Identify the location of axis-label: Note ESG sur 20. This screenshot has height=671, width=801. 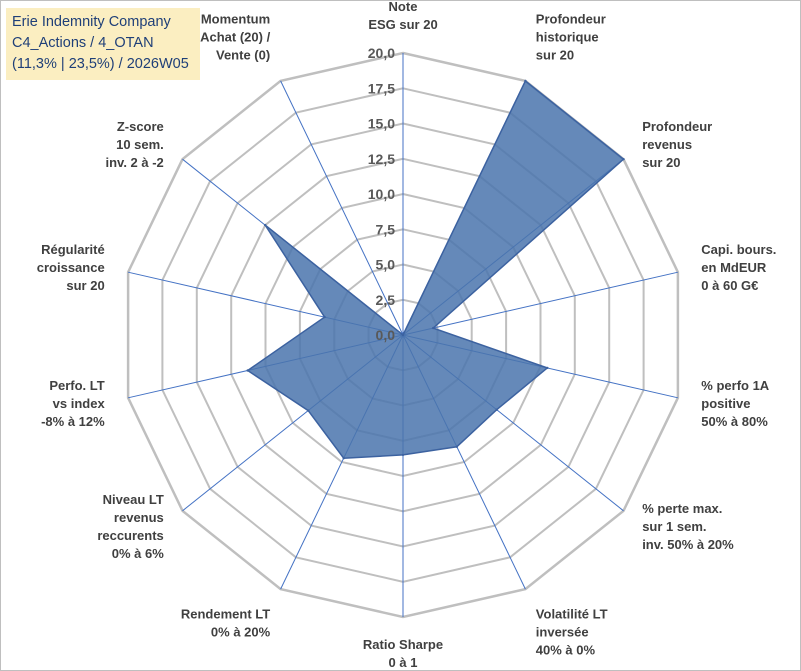
(402, 16).